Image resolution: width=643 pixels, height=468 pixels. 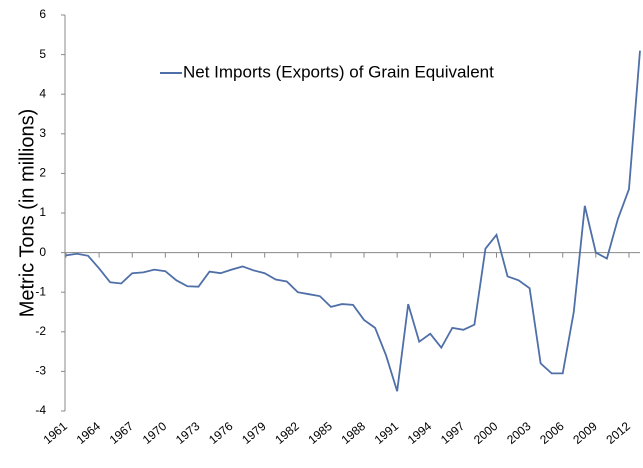 What do you see at coordinates (354, 433) in the screenshot?
I see `x-tick-label: 1988` at bounding box center [354, 433].